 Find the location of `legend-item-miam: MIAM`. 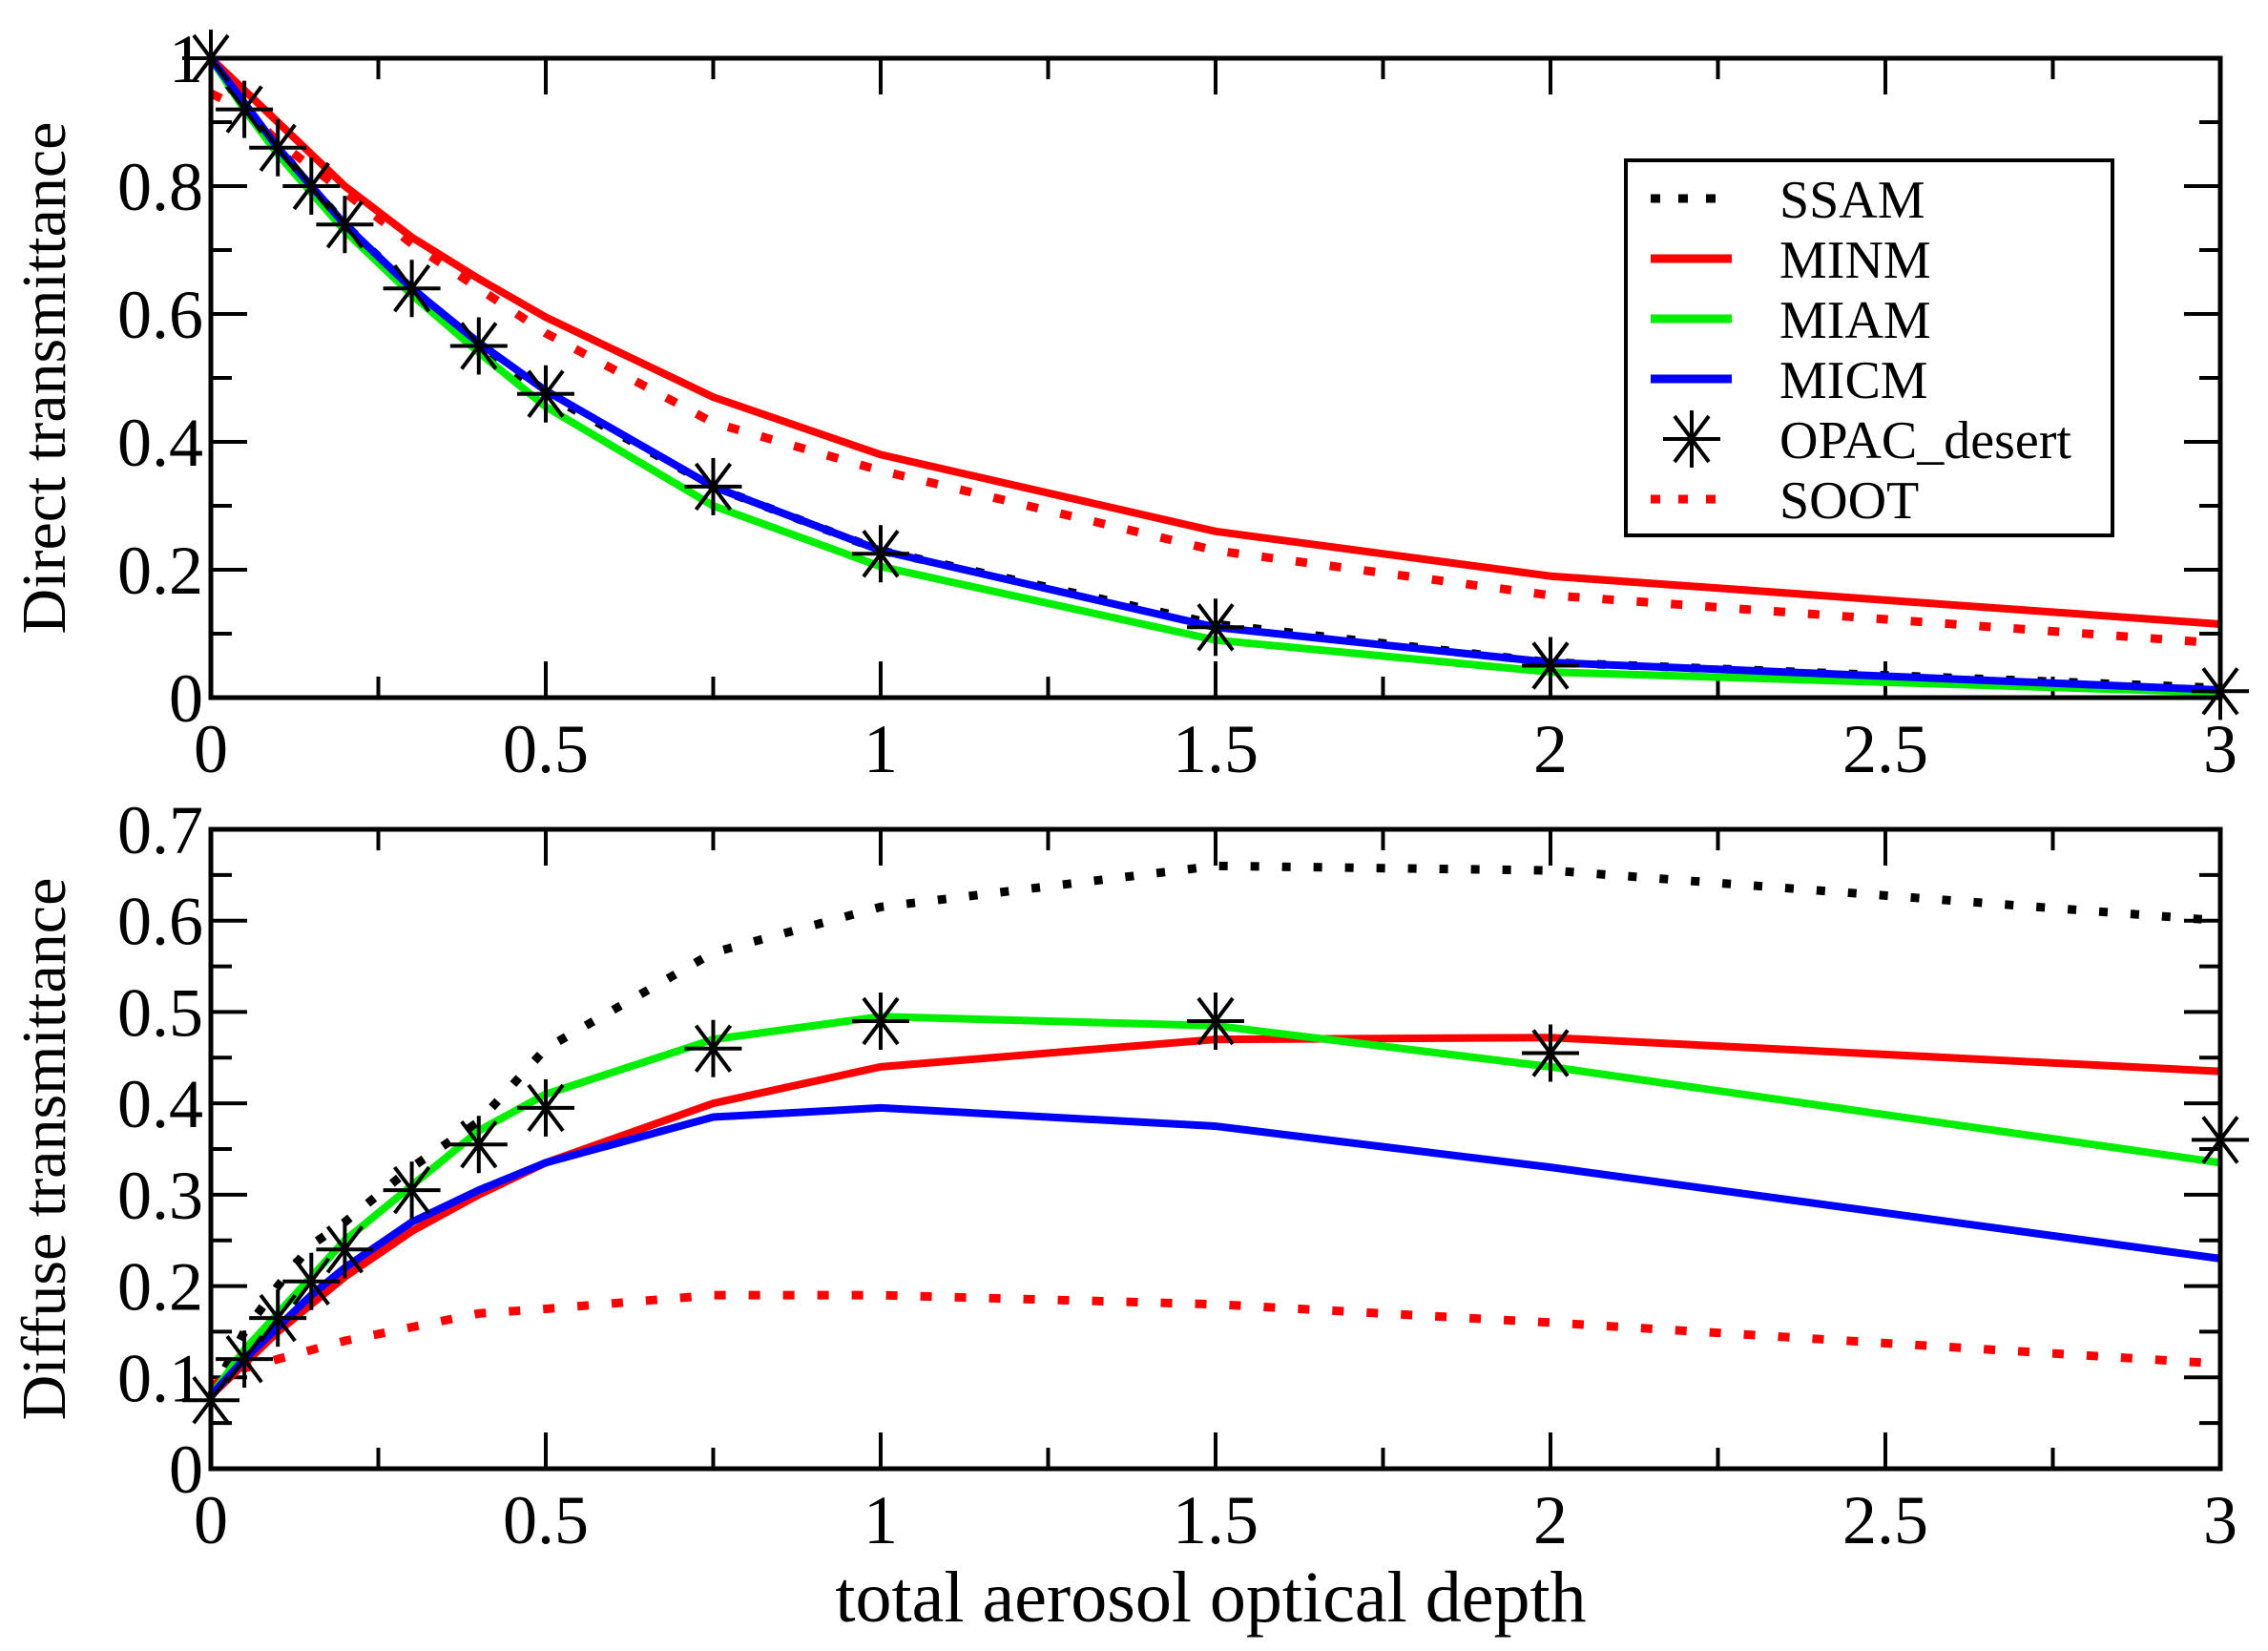

legend-item-miam: MIAM is located at coordinates (1791, 321).